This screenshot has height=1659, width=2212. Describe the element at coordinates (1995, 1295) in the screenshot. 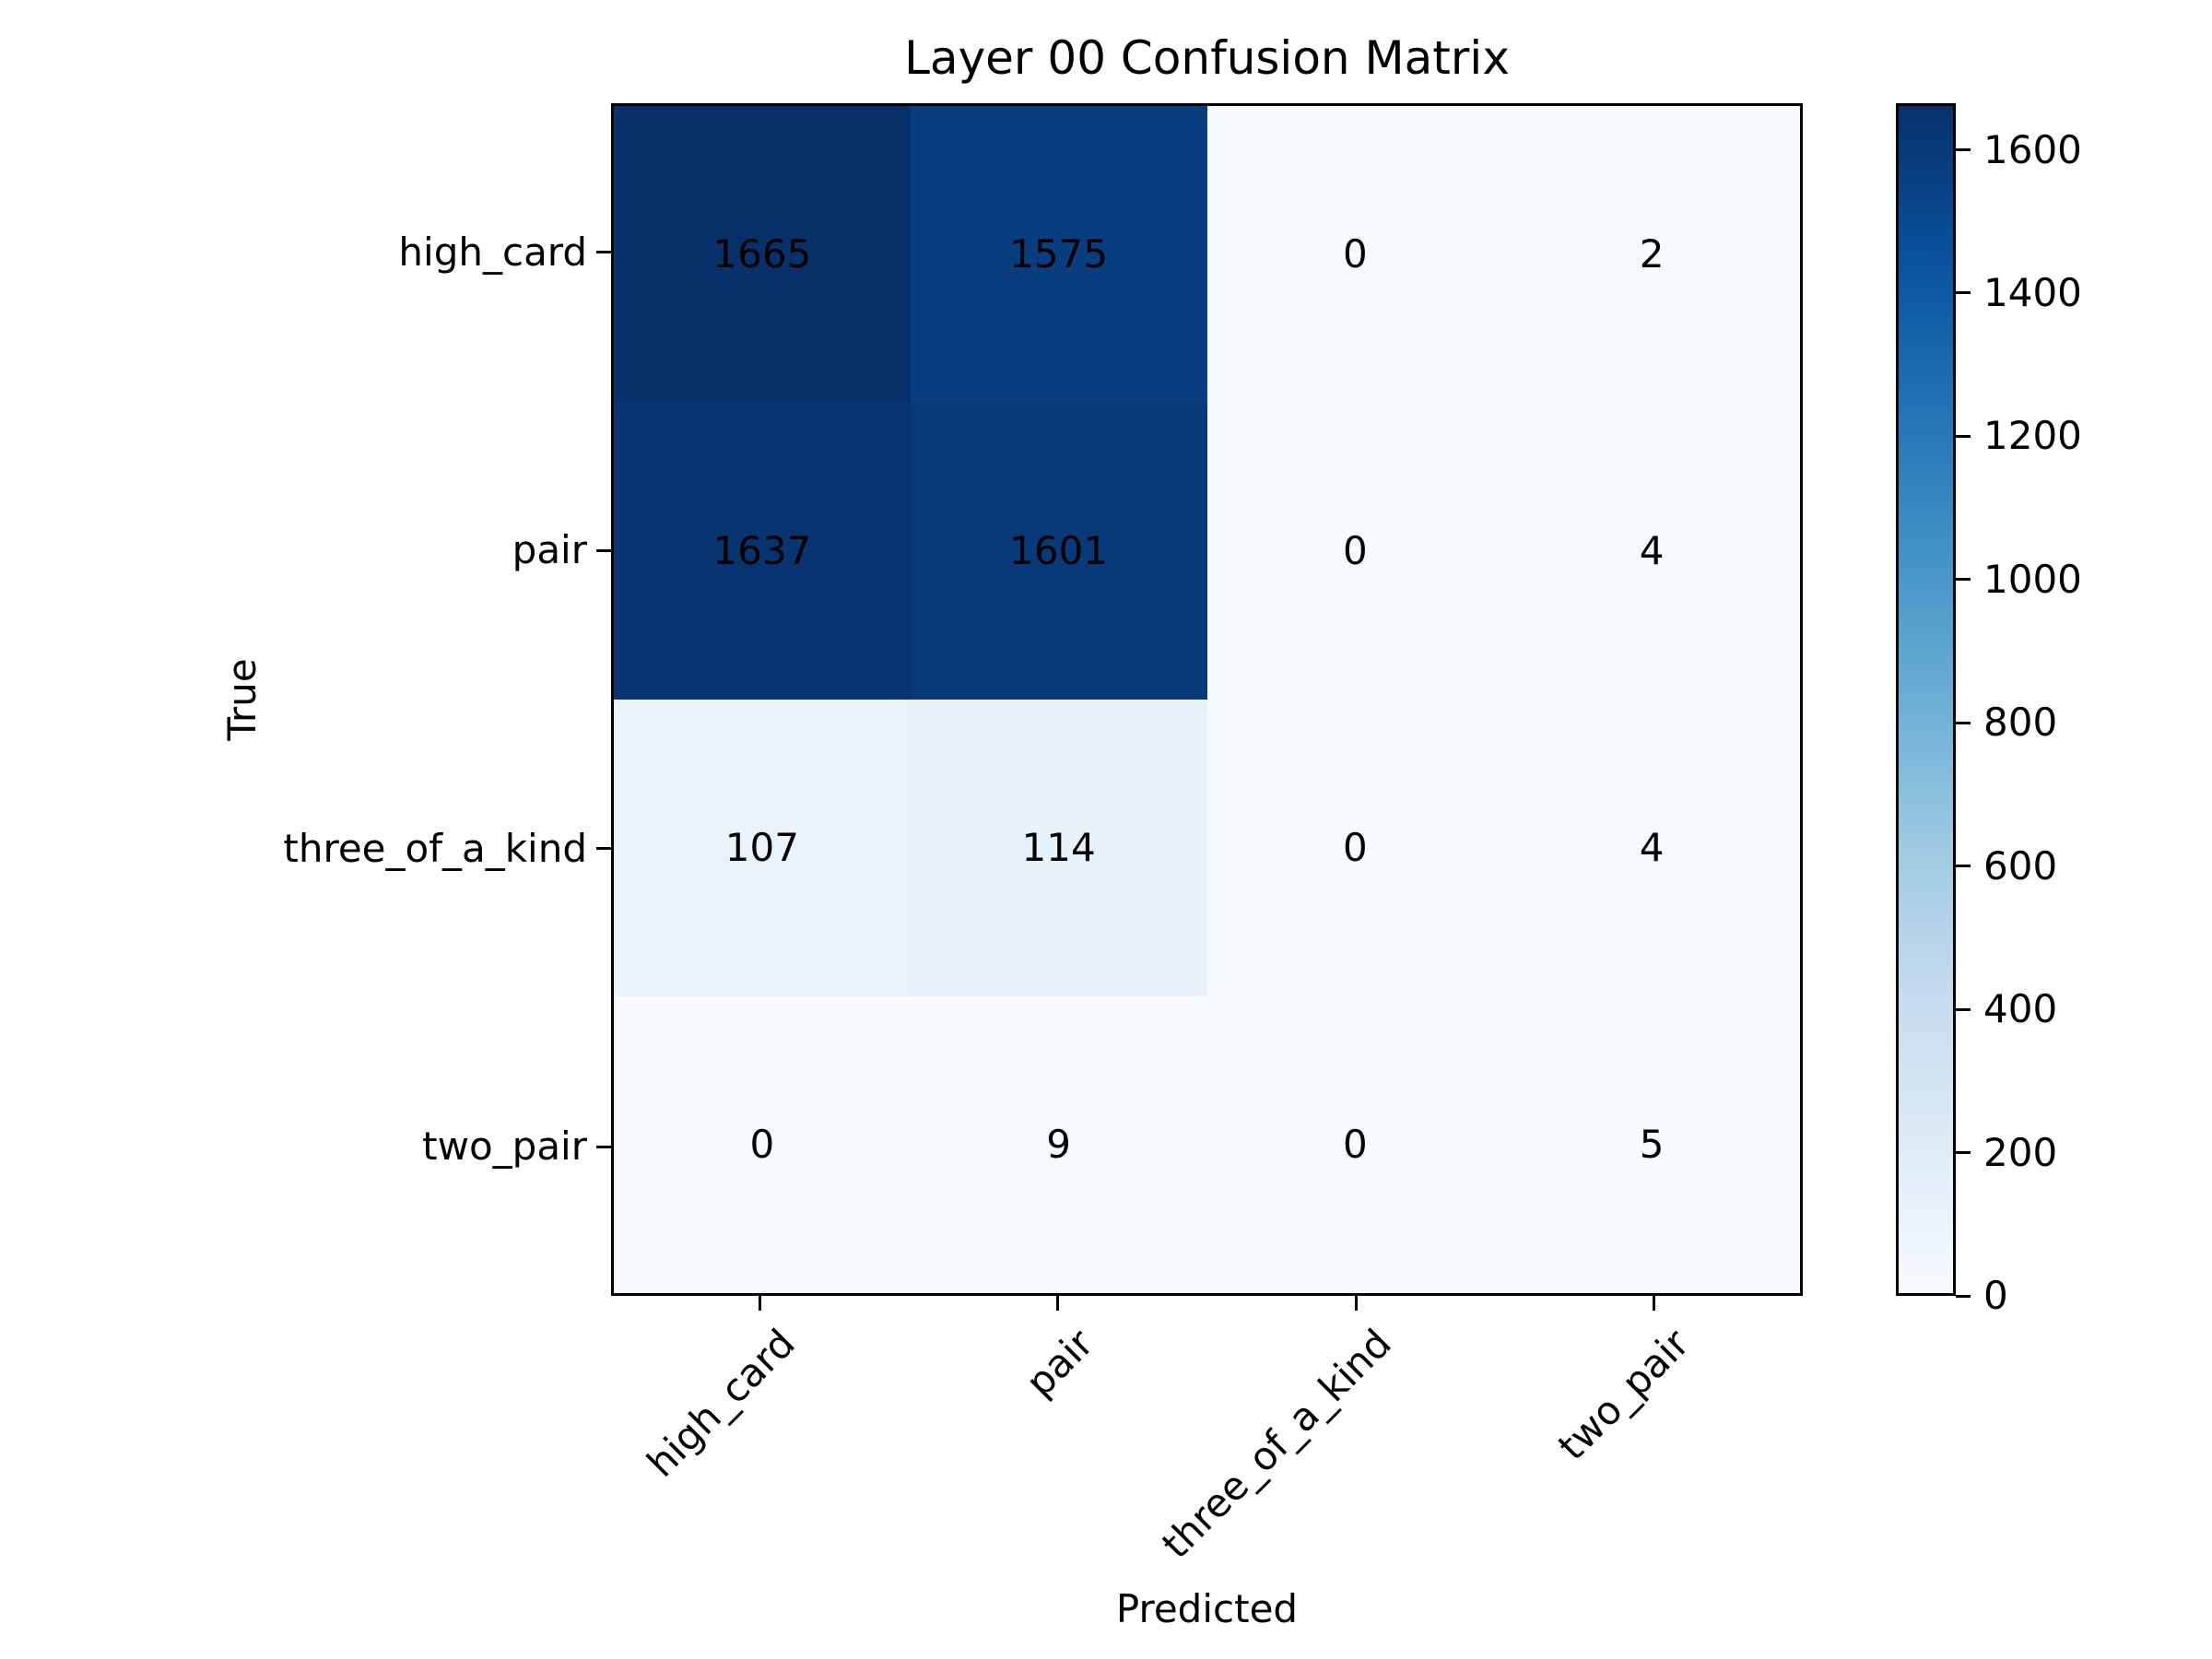

I see `colorbar-tick-label: 0` at that location.